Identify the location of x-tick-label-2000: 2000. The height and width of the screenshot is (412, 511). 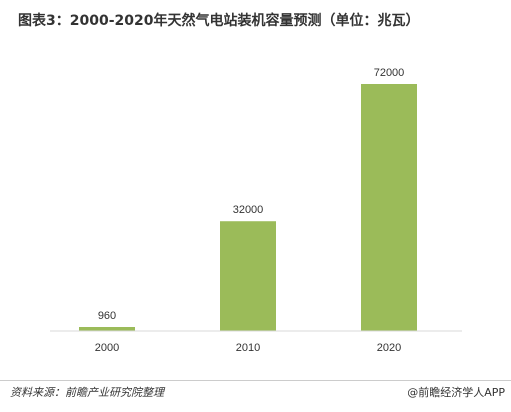
(107, 348).